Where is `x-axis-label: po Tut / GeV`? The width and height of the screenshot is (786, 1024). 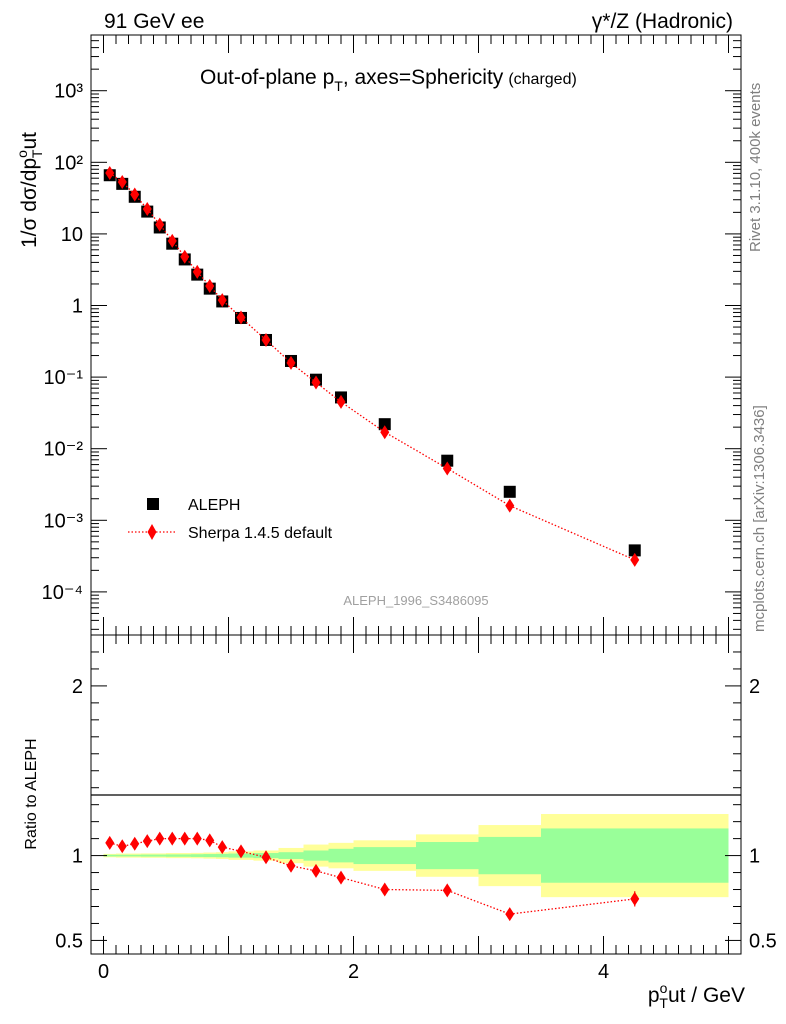 x-axis-label: po Tut / GeV is located at coordinates (696, 995).